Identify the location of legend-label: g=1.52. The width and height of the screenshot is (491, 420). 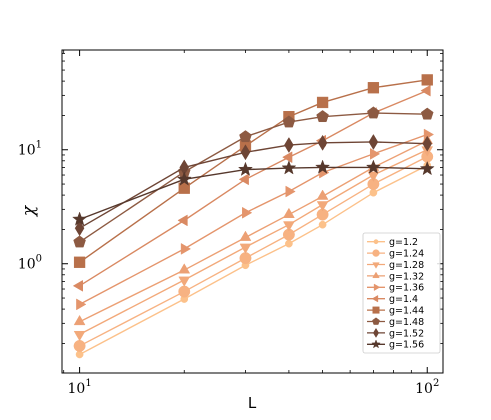
(406, 333).